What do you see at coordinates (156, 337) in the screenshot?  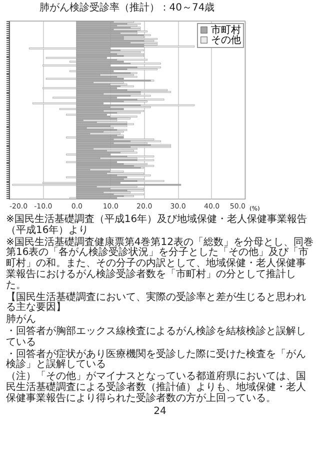 I see `text: ・回答者が胸部エックス線検査によるがん検診を結核検診と誤解している` at bounding box center [156, 337].